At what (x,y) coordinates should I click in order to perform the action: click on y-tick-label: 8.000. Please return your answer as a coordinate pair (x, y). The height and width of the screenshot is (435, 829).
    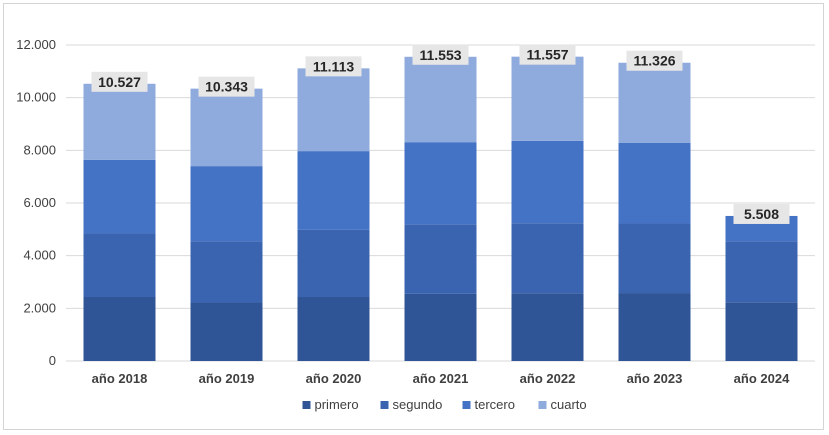
    Looking at the image, I should click on (39, 149).